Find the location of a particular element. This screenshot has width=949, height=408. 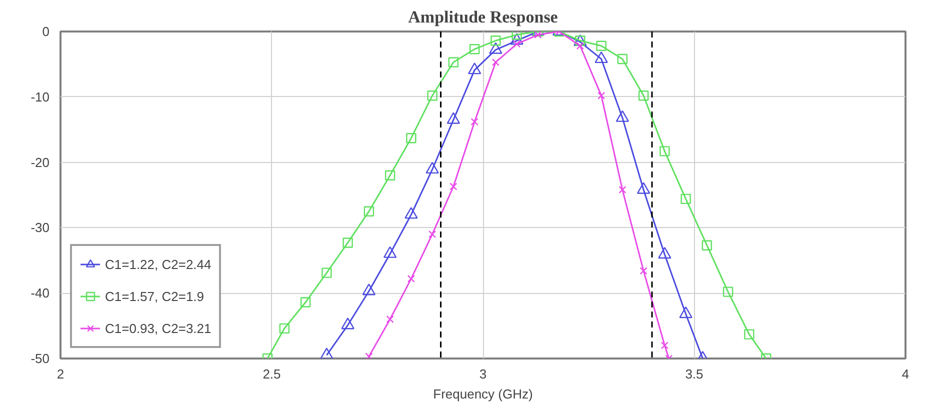

x-tick-label: 3 is located at coordinates (483, 374).